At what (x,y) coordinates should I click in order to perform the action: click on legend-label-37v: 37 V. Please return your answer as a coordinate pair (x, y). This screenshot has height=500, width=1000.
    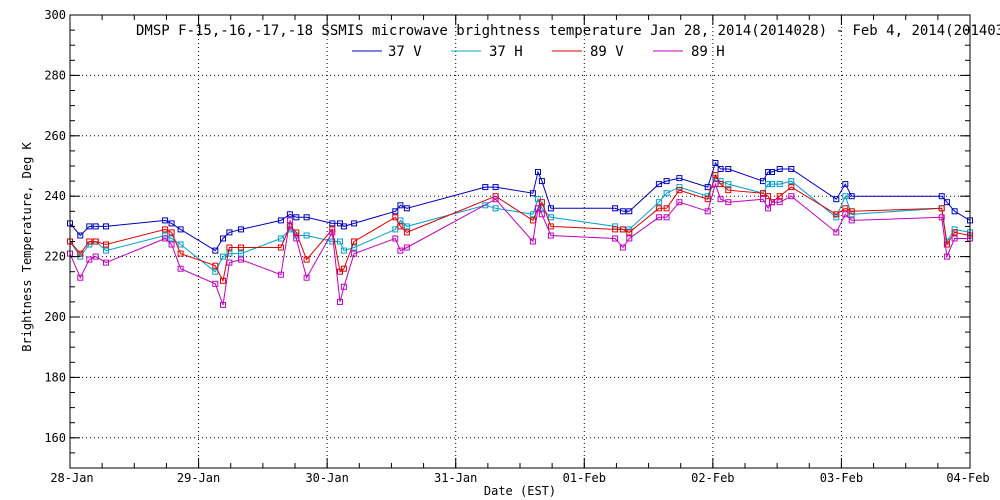
    Looking at the image, I should click on (405, 52).